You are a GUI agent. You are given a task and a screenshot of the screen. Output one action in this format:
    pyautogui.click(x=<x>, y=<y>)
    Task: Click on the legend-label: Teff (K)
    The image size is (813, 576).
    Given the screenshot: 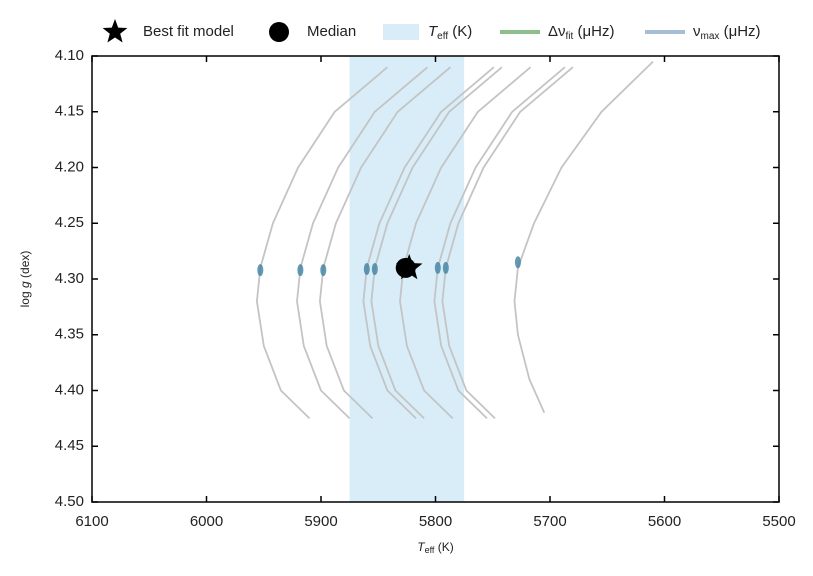 What is the action you would take?
    pyautogui.click(x=450, y=32)
    